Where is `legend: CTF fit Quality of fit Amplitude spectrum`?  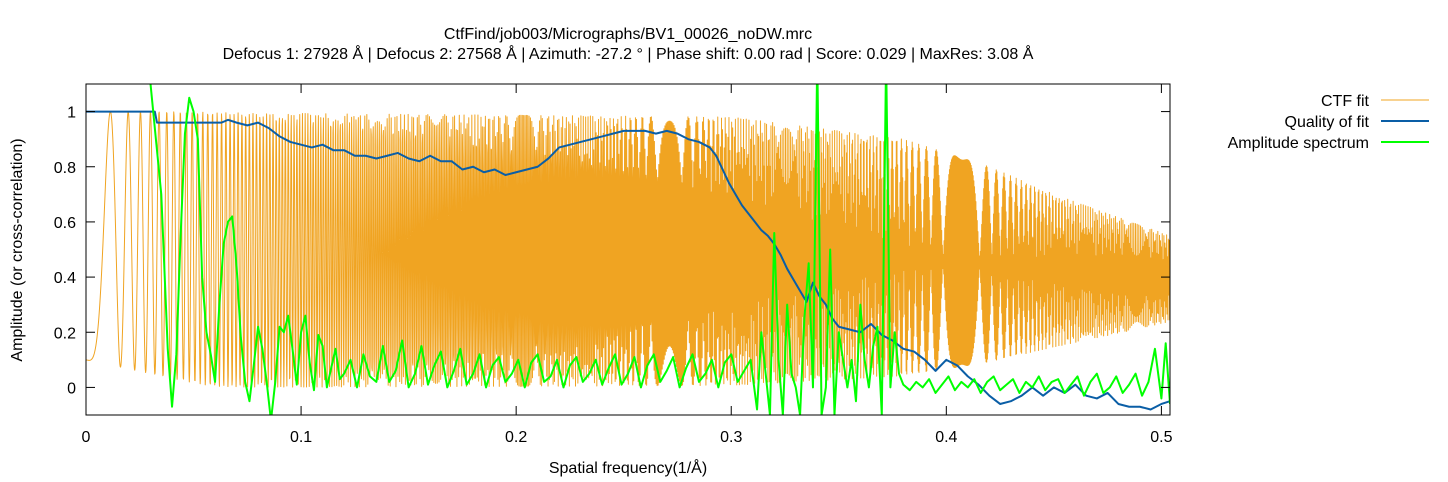 legend: CTF fit Quality of fit Amplitude spectrum is located at coordinates (1328, 122).